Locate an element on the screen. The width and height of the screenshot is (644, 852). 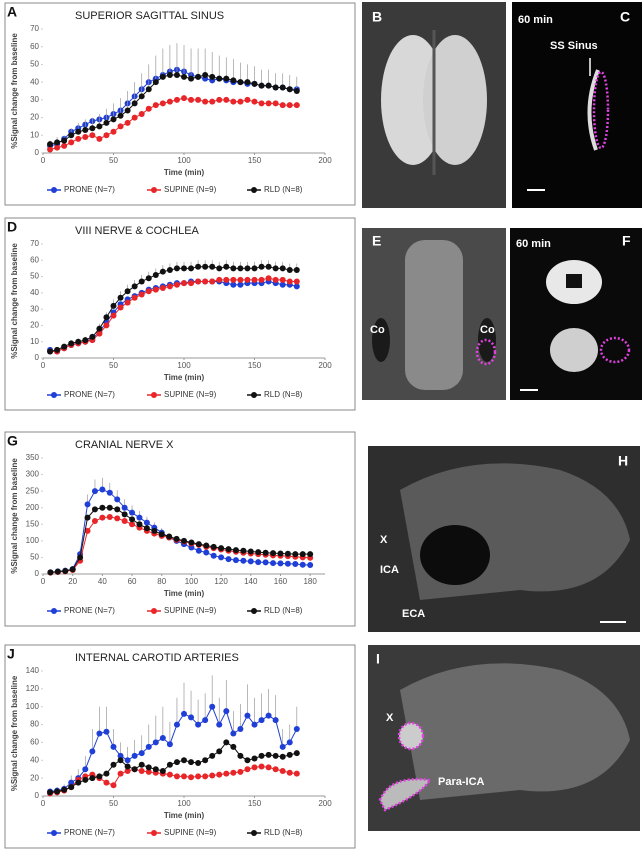
x-tick-label: 50 is located at coordinates (113, 365).